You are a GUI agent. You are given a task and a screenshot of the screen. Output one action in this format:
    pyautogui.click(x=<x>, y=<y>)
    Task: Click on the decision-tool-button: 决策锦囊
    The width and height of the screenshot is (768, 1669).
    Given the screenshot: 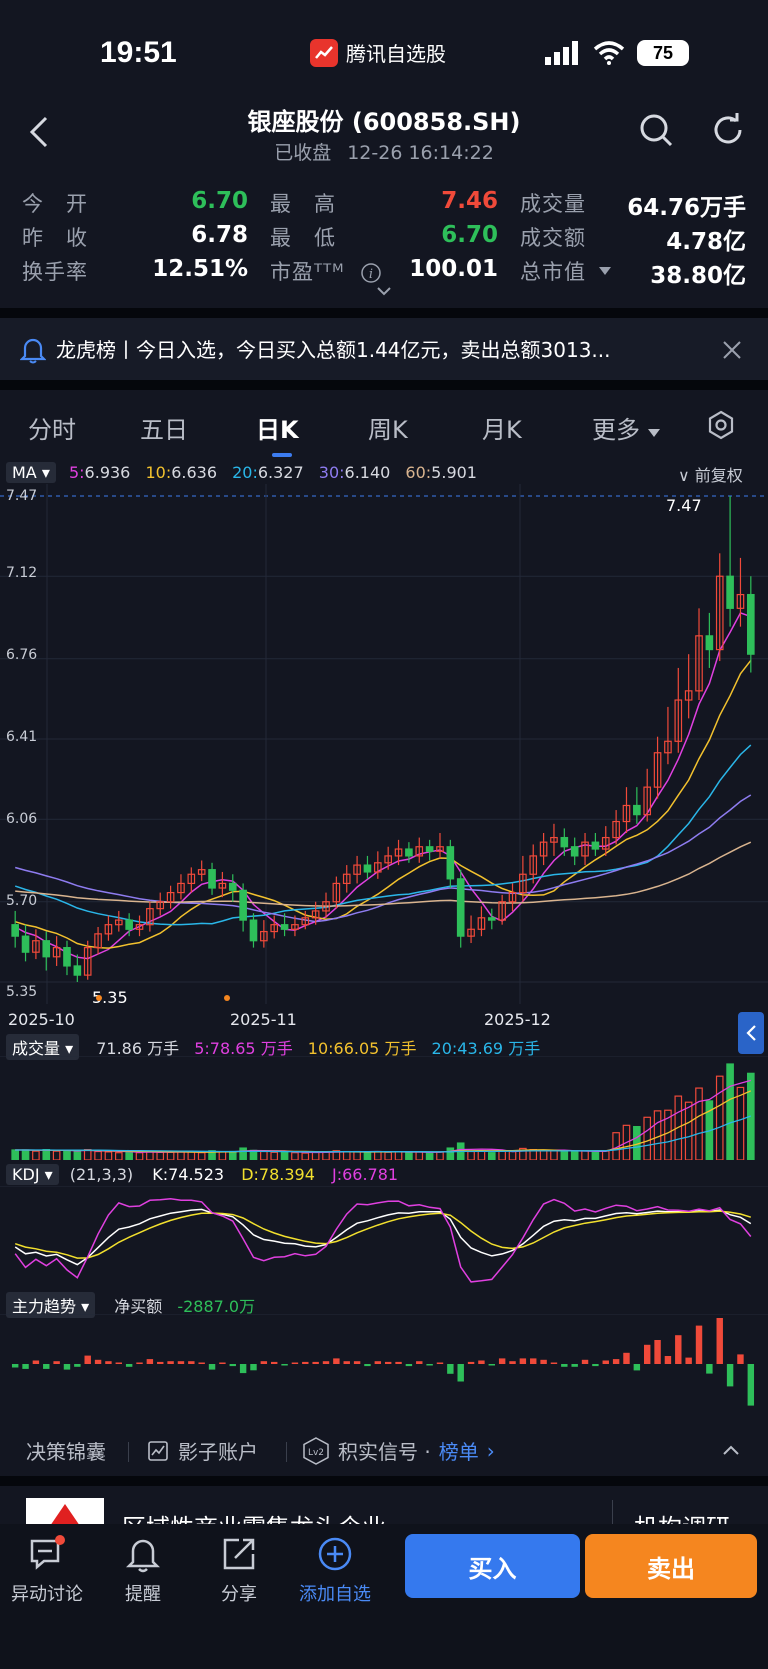 What is the action you would take?
    pyautogui.click(x=66, y=1452)
    